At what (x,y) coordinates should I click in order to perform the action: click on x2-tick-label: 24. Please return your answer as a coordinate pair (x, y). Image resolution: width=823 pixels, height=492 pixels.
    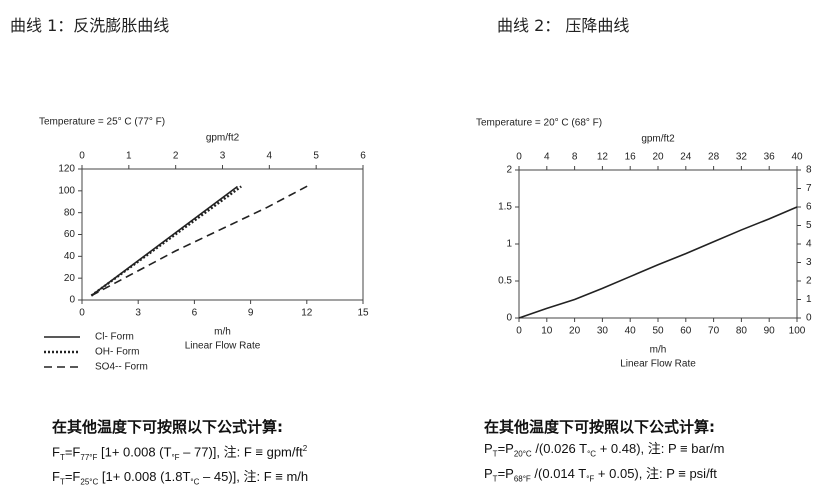
    Looking at the image, I should click on (686, 157).